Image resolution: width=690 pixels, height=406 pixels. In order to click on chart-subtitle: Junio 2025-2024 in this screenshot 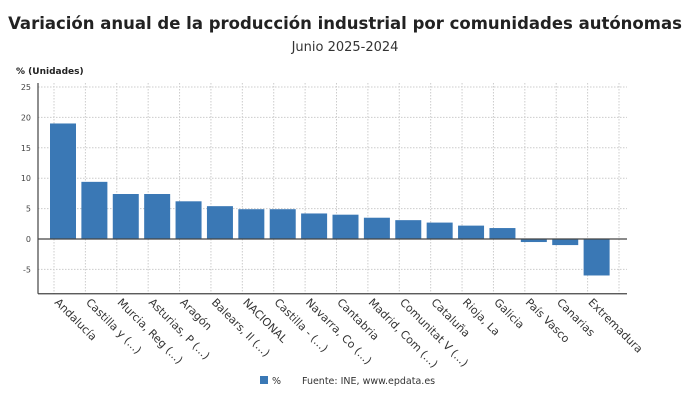, I will do `click(345, 47)`.